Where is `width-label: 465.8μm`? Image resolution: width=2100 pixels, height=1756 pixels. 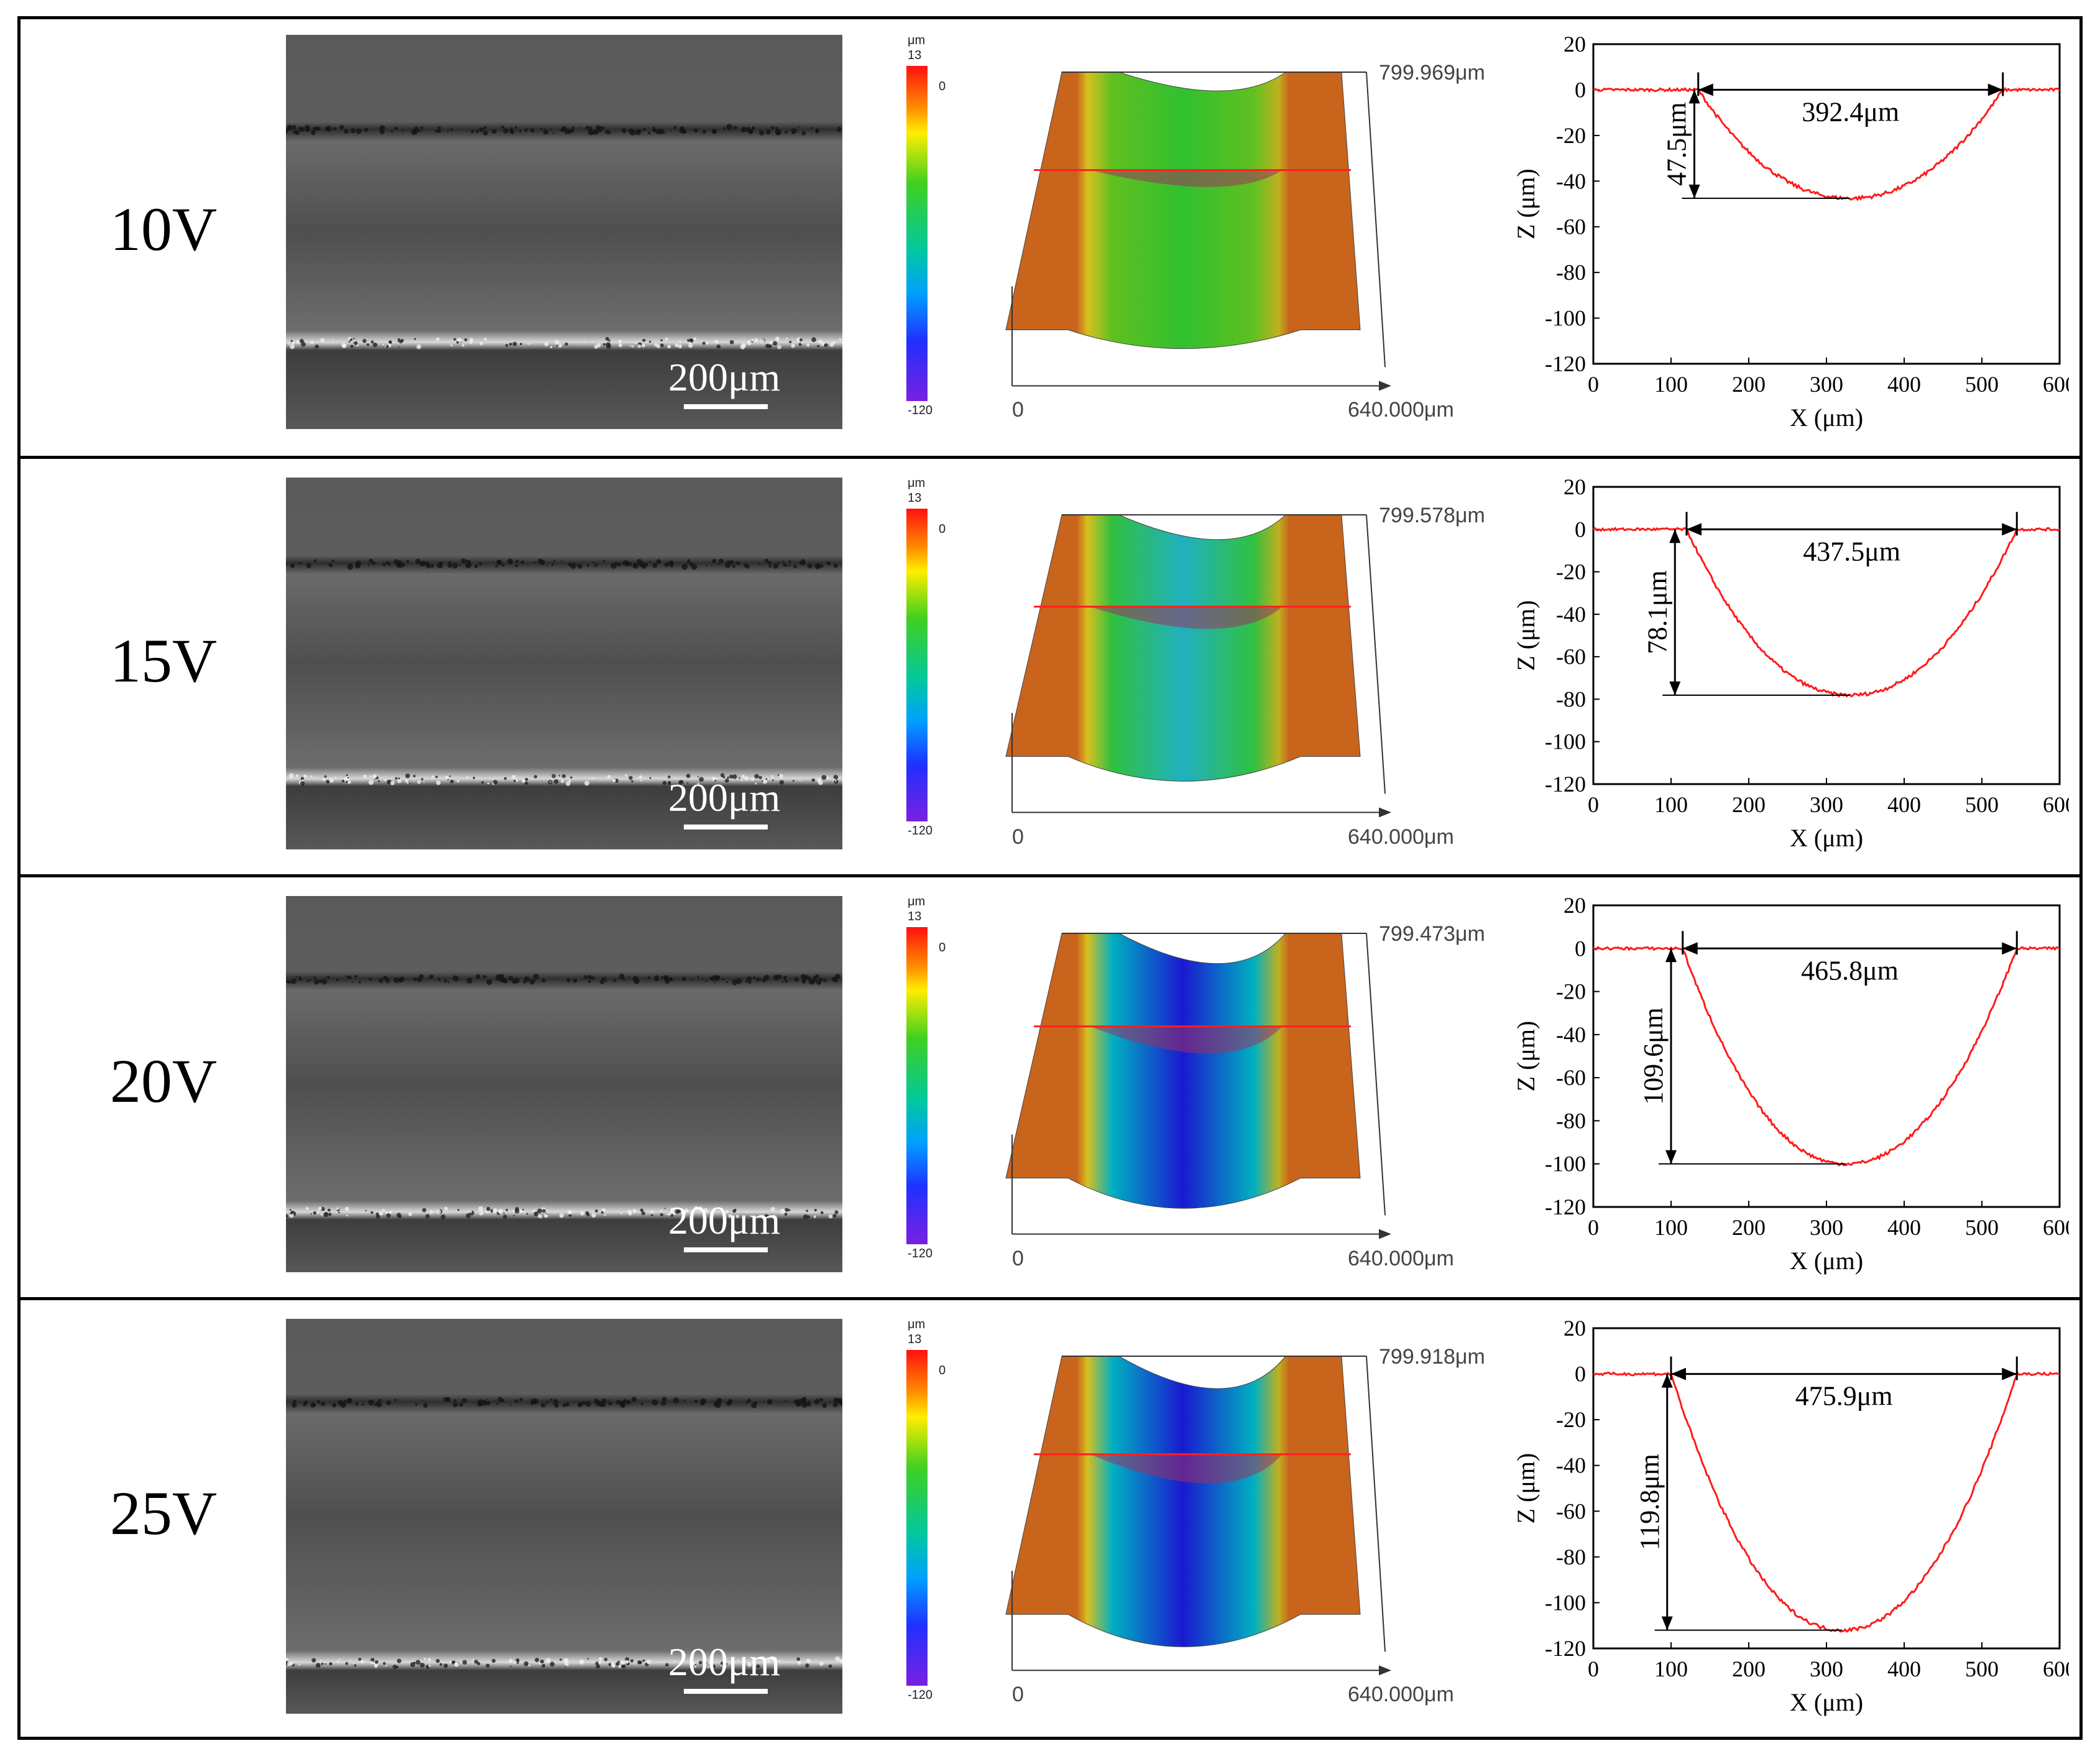
width-label: 465.8μm is located at coordinates (1850, 970).